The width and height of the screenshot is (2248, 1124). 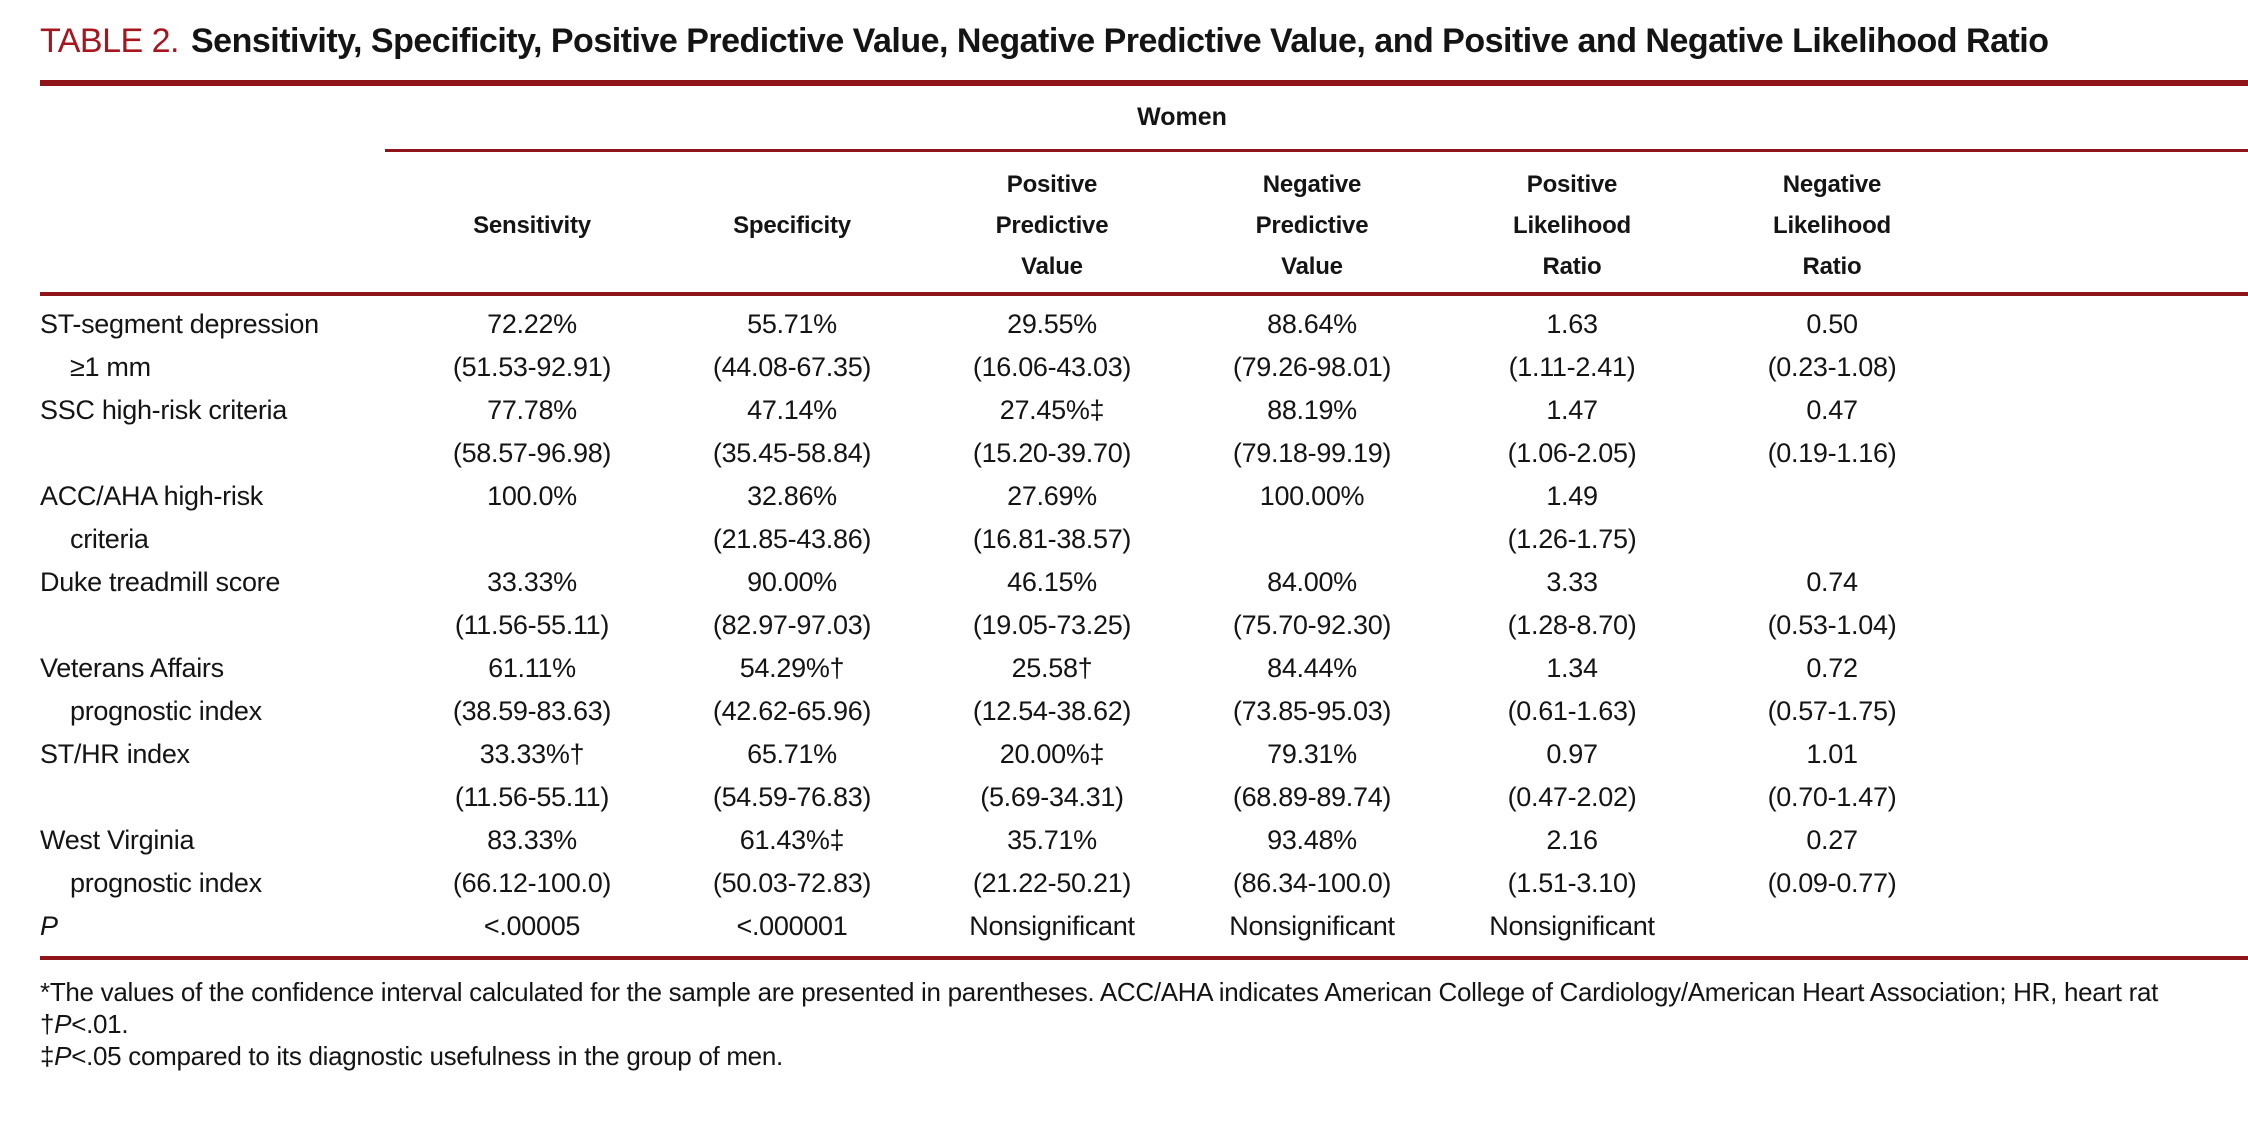 What do you see at coordinates (532, 496) in the screenshot?
I see `cell-r2-c0: 100.0%` at bounding box center [532, 496].